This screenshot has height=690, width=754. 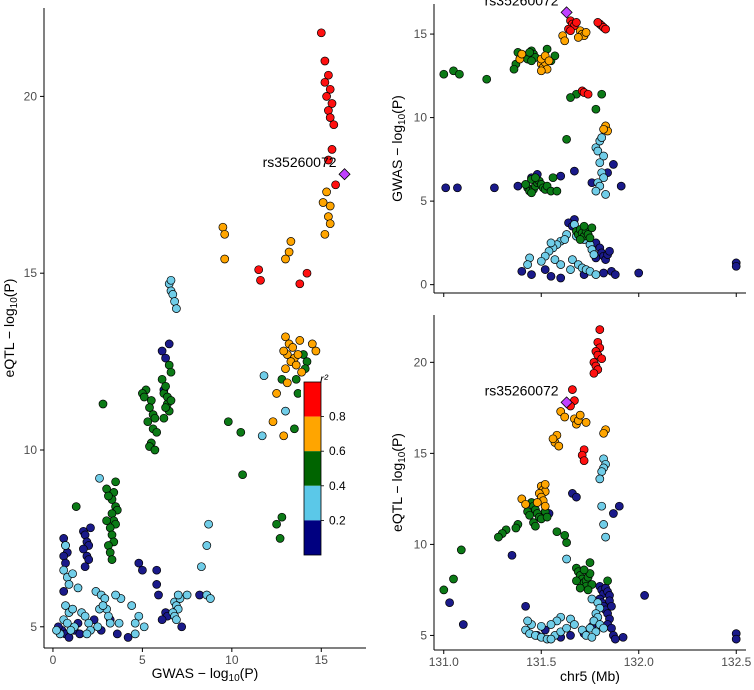 What do you see at coordinates (421, 34) in the screenshot?
I see `y-tick-label: 15` at bounding box center [421, 34].